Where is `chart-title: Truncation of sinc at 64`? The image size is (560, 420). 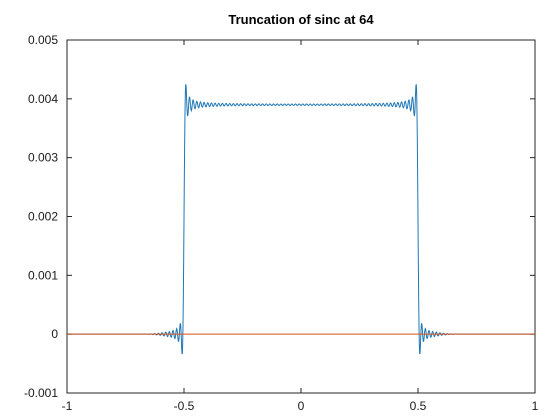
chart-title: Truncation of sinc at 64 is located at coordinates (301, 19).